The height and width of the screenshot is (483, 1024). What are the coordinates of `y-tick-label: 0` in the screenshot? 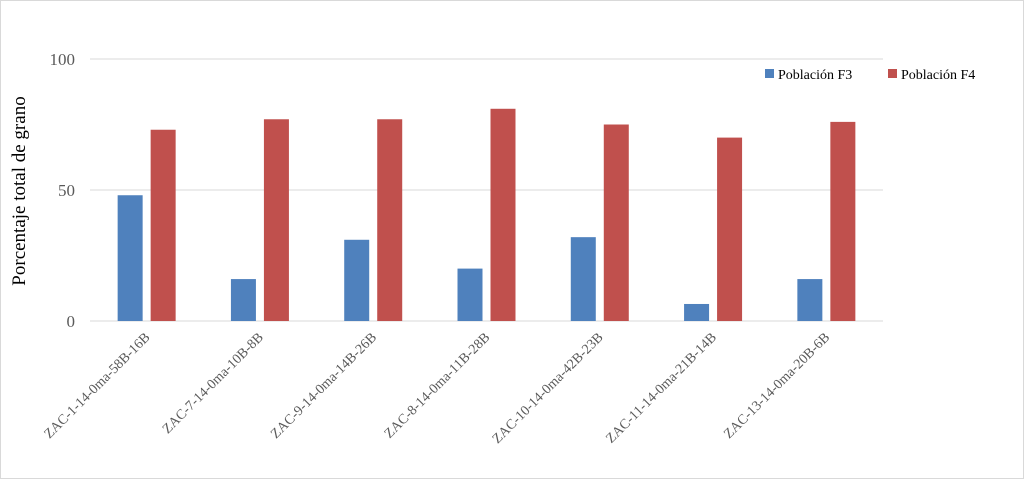 It's located at (71, 321).